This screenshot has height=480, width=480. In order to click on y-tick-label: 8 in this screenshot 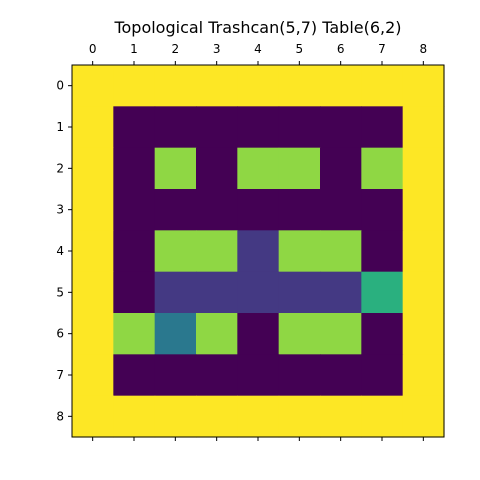, I will do `click(60, 416)`.